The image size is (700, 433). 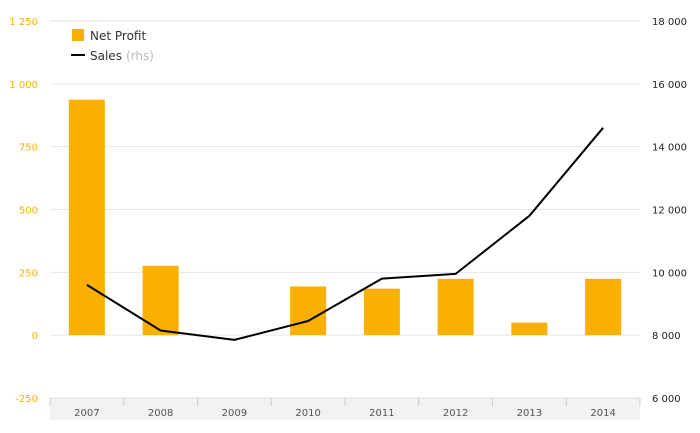 What do you see at coordinates (118, 36) in the screenshot?
I see `legend-label-net-profit: Net Profit` at bounding box center [118, 36].